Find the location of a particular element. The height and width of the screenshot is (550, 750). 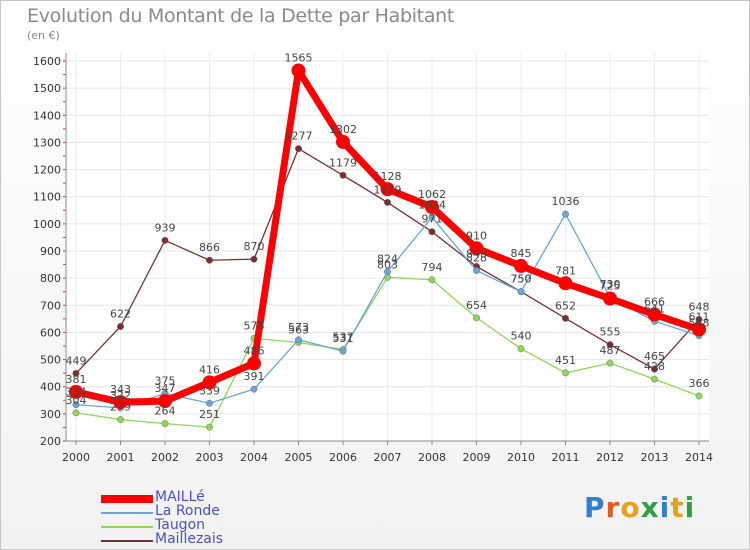

y-tick-label: 1400 is located at coordinates (47, 115).